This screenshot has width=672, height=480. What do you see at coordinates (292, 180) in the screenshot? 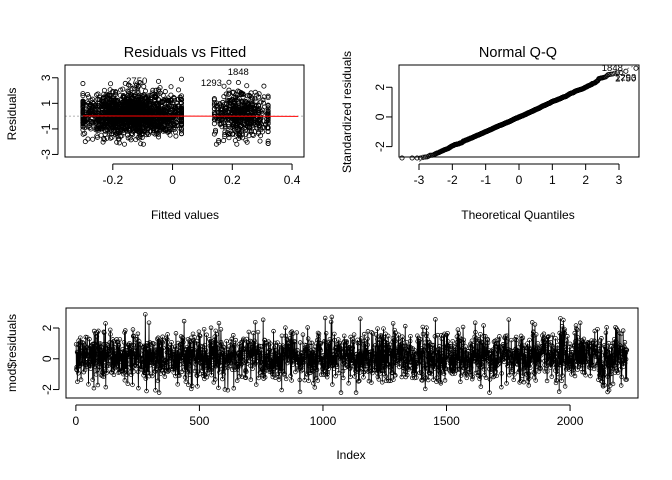
I see `residuals-vs-fitted-x-tick-label: 0.4` at bounding box center [292, 180].